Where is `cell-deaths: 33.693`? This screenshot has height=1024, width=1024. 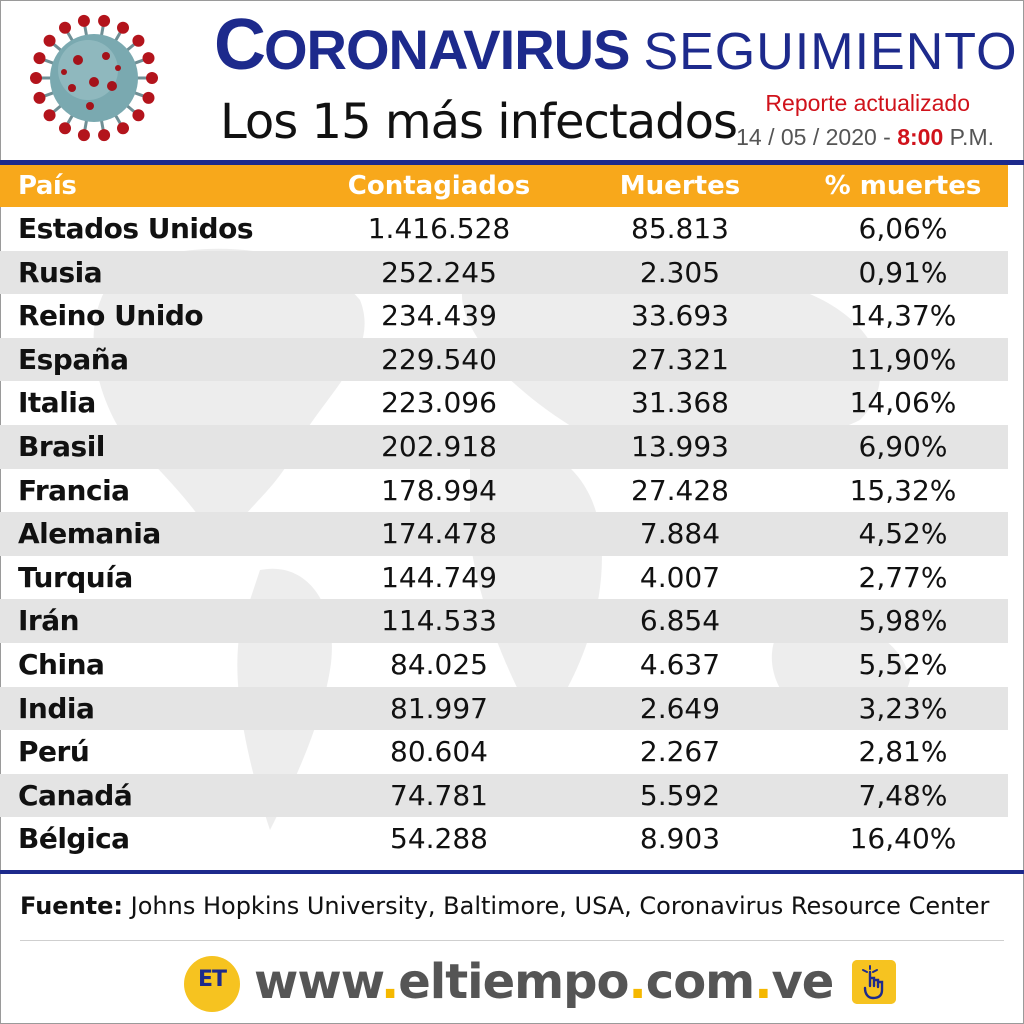
cell-deaths: 33.693 is located at coordinates (680, 316).